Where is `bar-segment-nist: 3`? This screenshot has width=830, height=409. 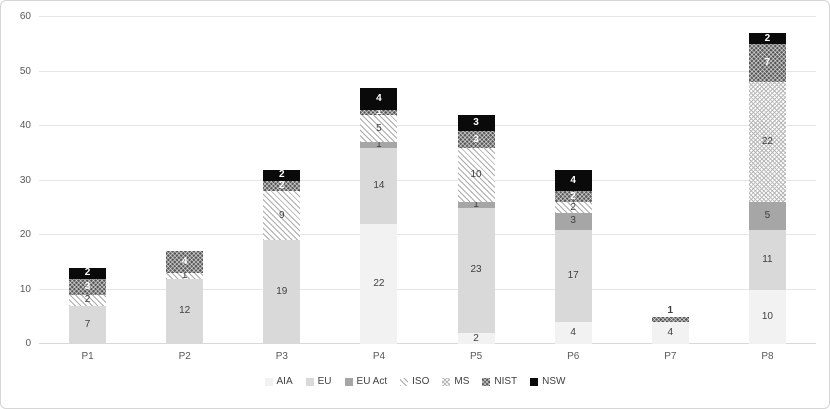 bar-segment-nist: 3 is located at coordinates (476, 139).